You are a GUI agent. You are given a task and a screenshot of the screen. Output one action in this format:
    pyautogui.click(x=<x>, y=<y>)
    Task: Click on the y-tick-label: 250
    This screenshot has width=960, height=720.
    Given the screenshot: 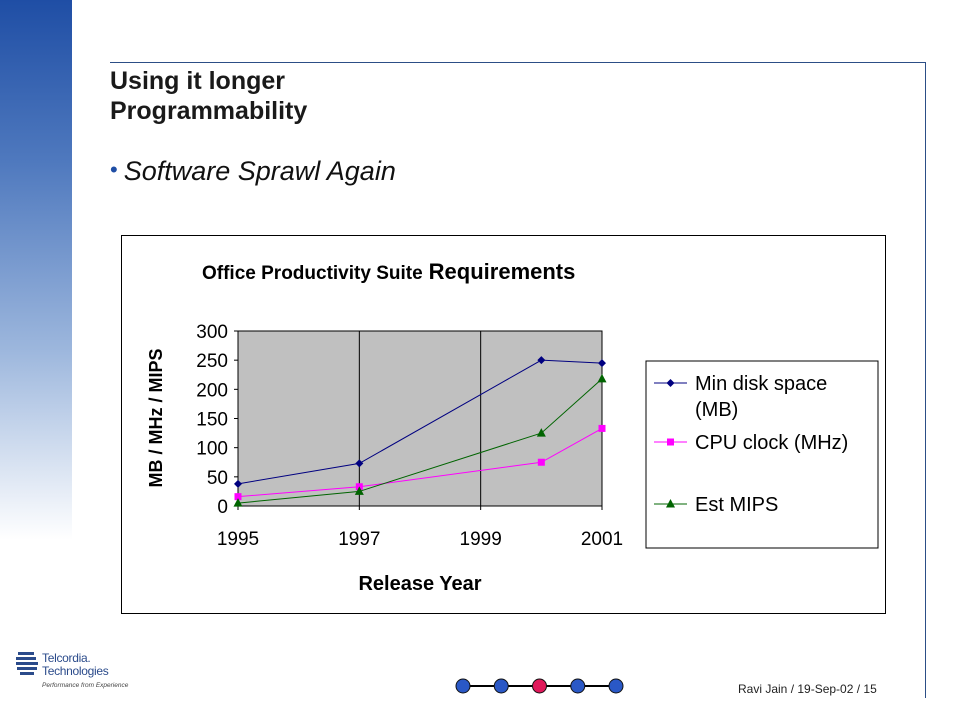 What is the action you would take?
    pyautogui.click(x=212, y=361)
    